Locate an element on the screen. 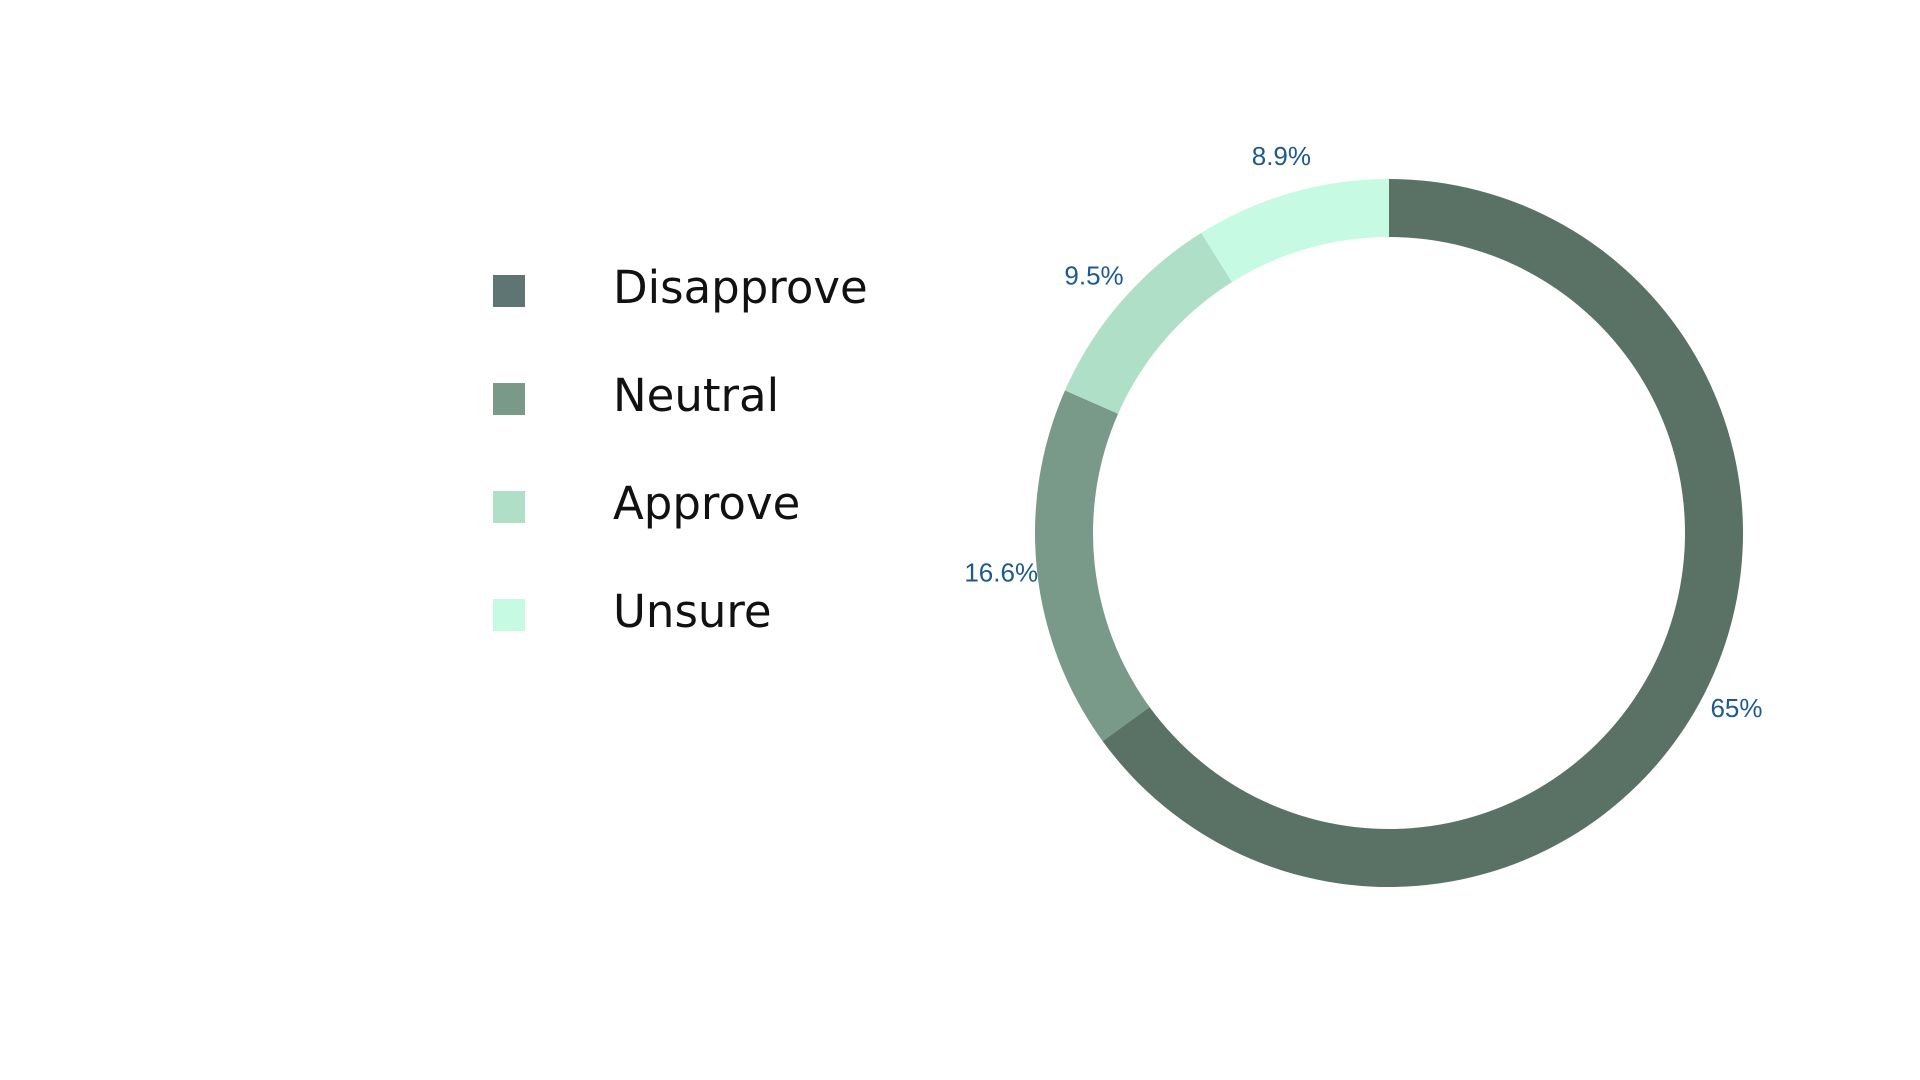 The height and width of the screenshot is (1080, 1920). legend-item-disapprove: Disapprove is located at coordinates (703, 302).